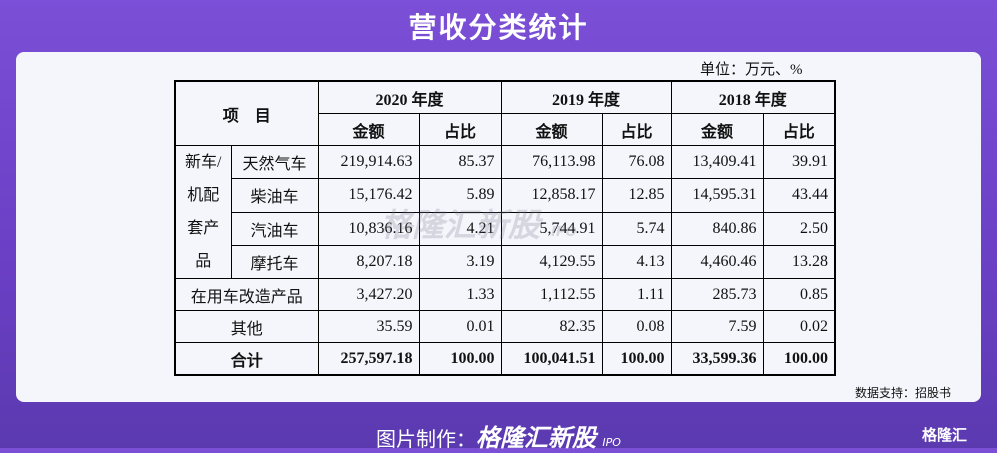  I want to click on source: 数据支持：招股书, so click(903, 393).